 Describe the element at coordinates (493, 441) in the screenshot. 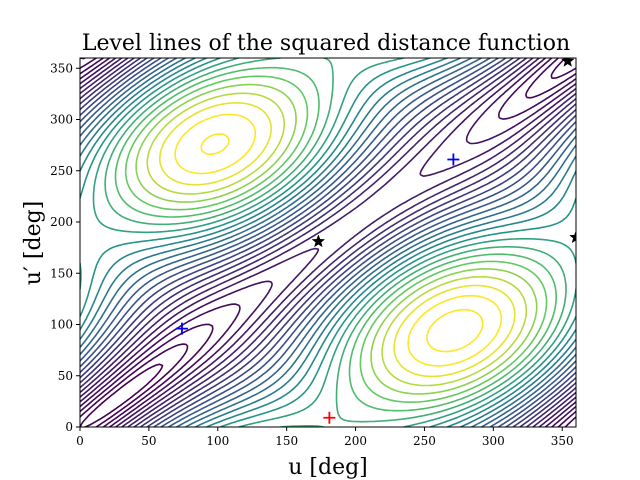

I see `x-tick-label: 300` at that location.